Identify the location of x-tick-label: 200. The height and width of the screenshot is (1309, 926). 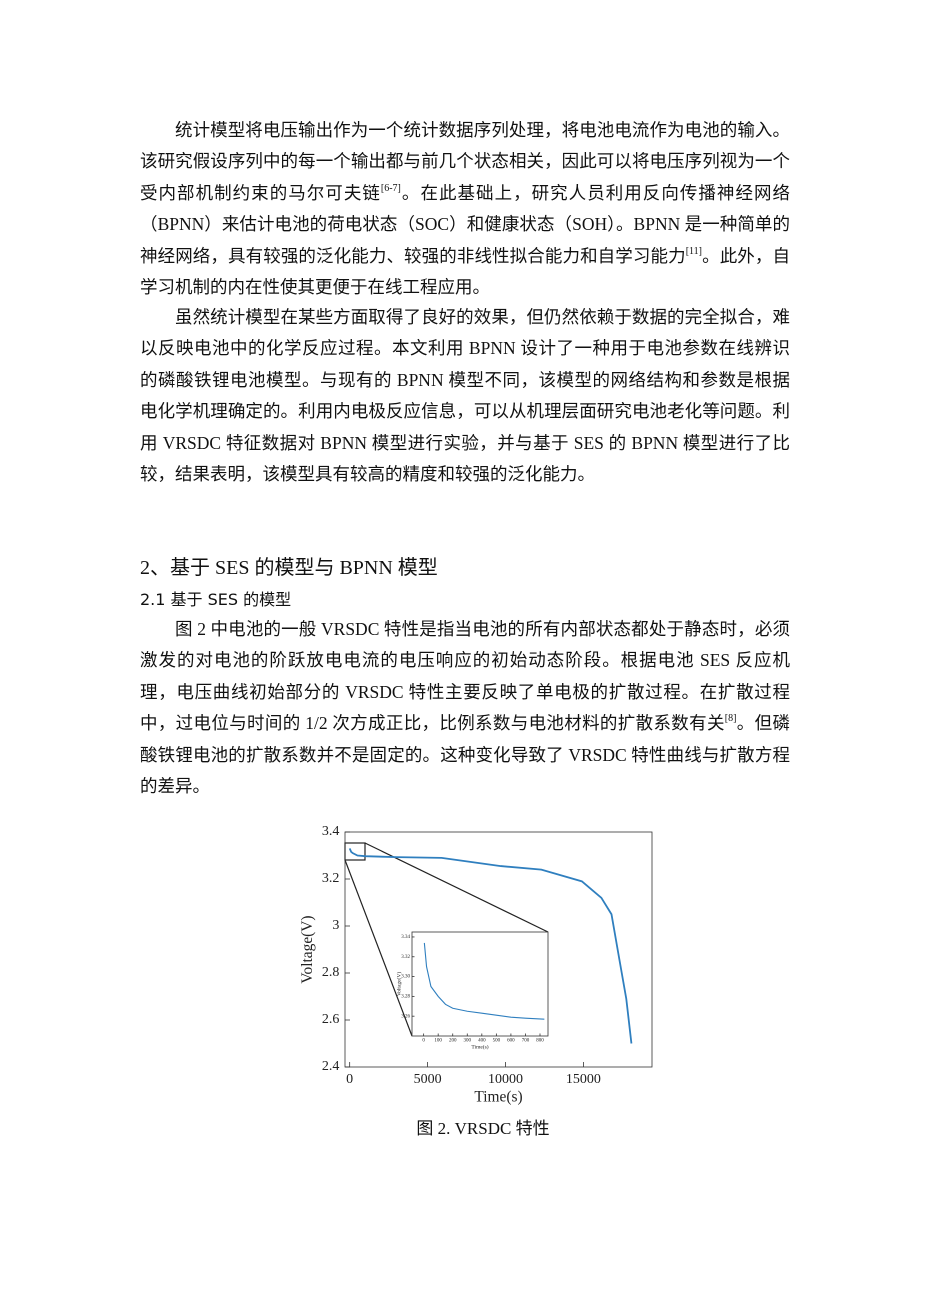
(453, 1041).